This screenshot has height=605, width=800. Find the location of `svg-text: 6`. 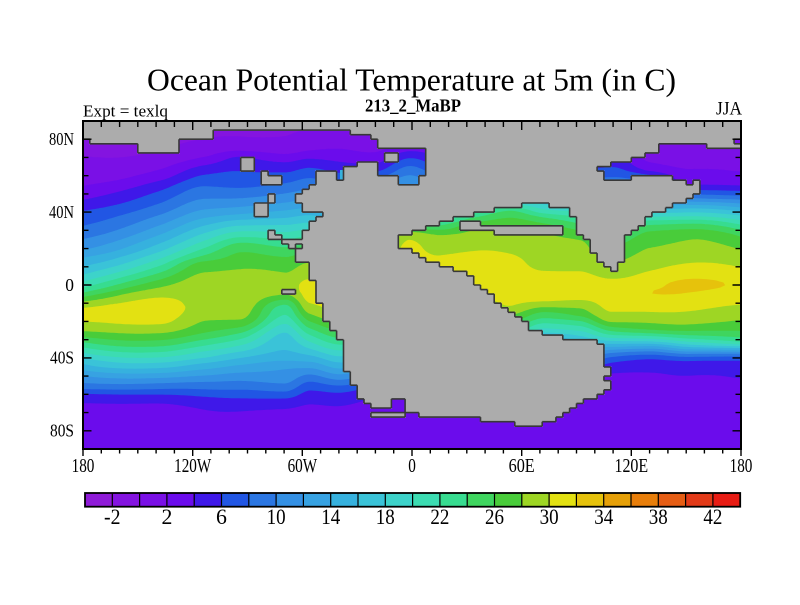

svg-text: 6 is located at coordinates (221, 517).